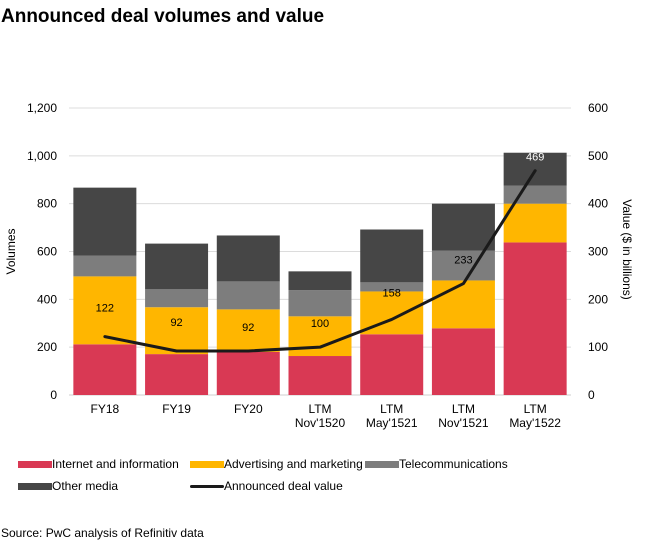 The height and width of the screenshot is (556, 655). I want to click on data-label: 158, so click(392, 293).